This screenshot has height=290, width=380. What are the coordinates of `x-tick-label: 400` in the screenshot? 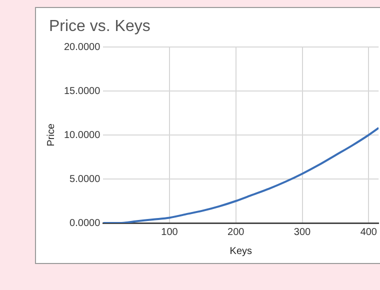 It's located at (369, 232).